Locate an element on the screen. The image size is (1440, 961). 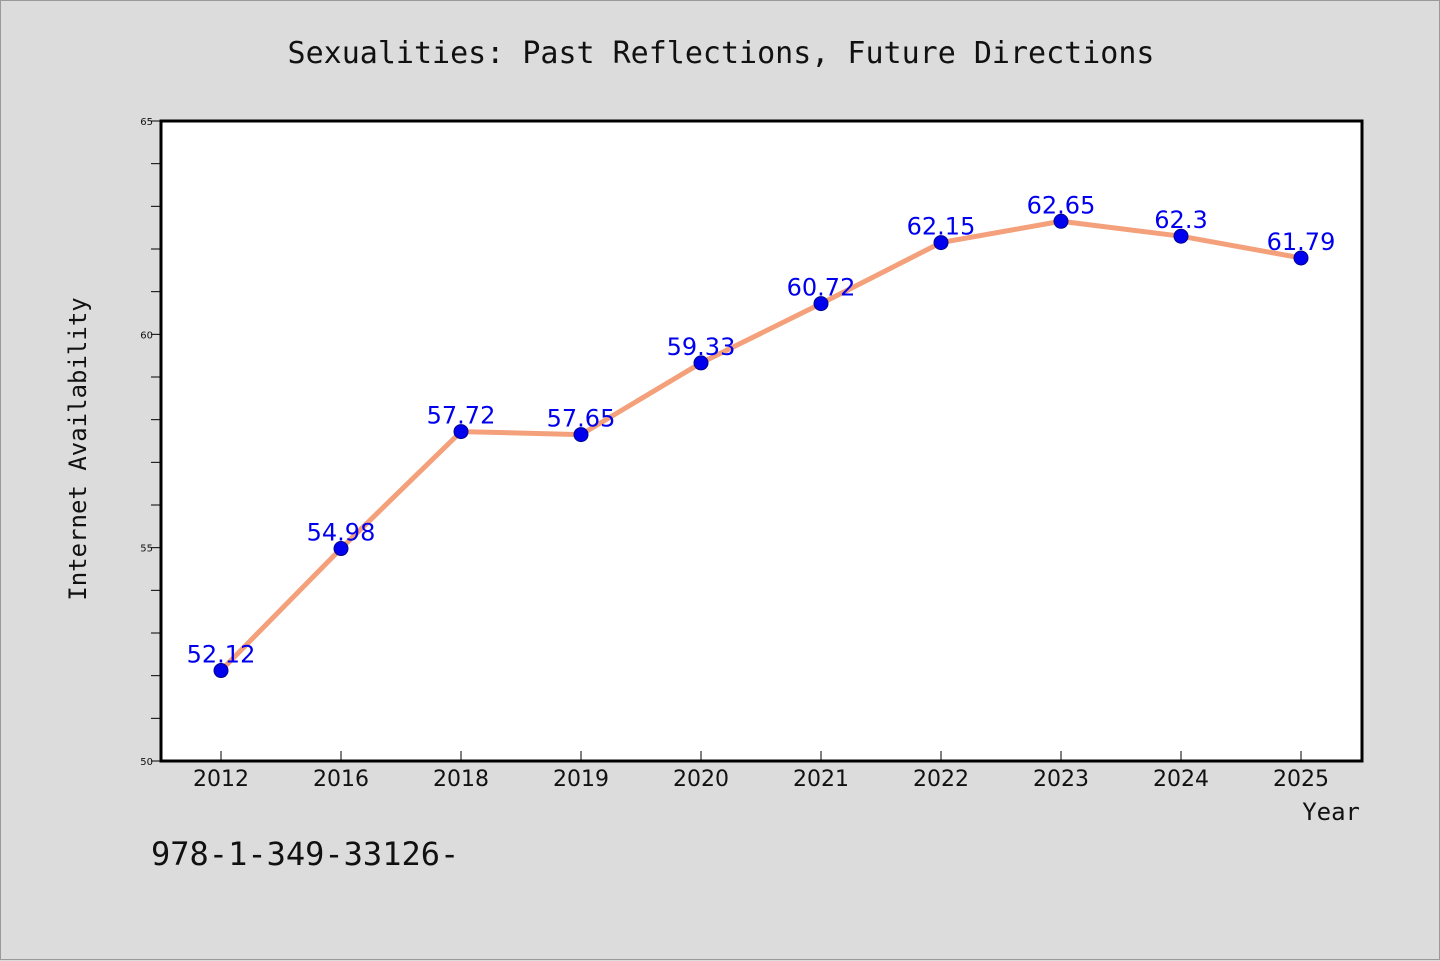
x-tick-label: 2018 is located at coordinates (461, 779).